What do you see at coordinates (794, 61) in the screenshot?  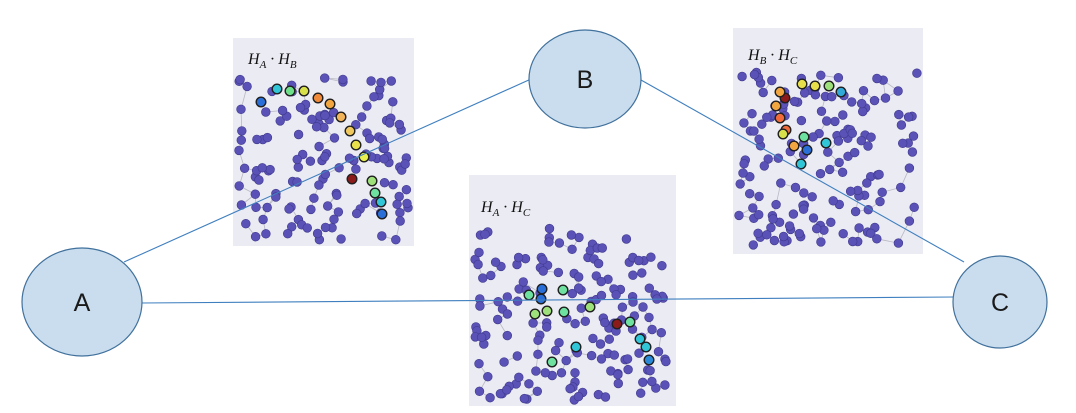 I see `panel-bc-right-sub: C` at bounding box center [794, 61].